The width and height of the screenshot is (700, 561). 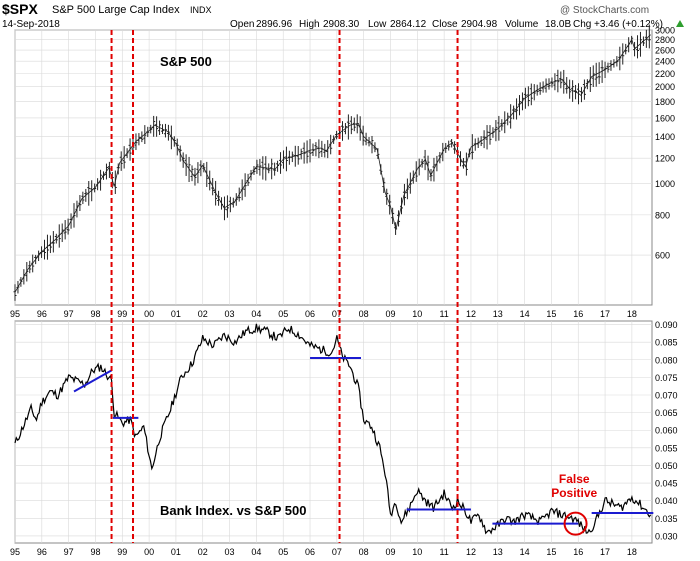 I want to click on low-label: Low, so click(x=377, y=24).